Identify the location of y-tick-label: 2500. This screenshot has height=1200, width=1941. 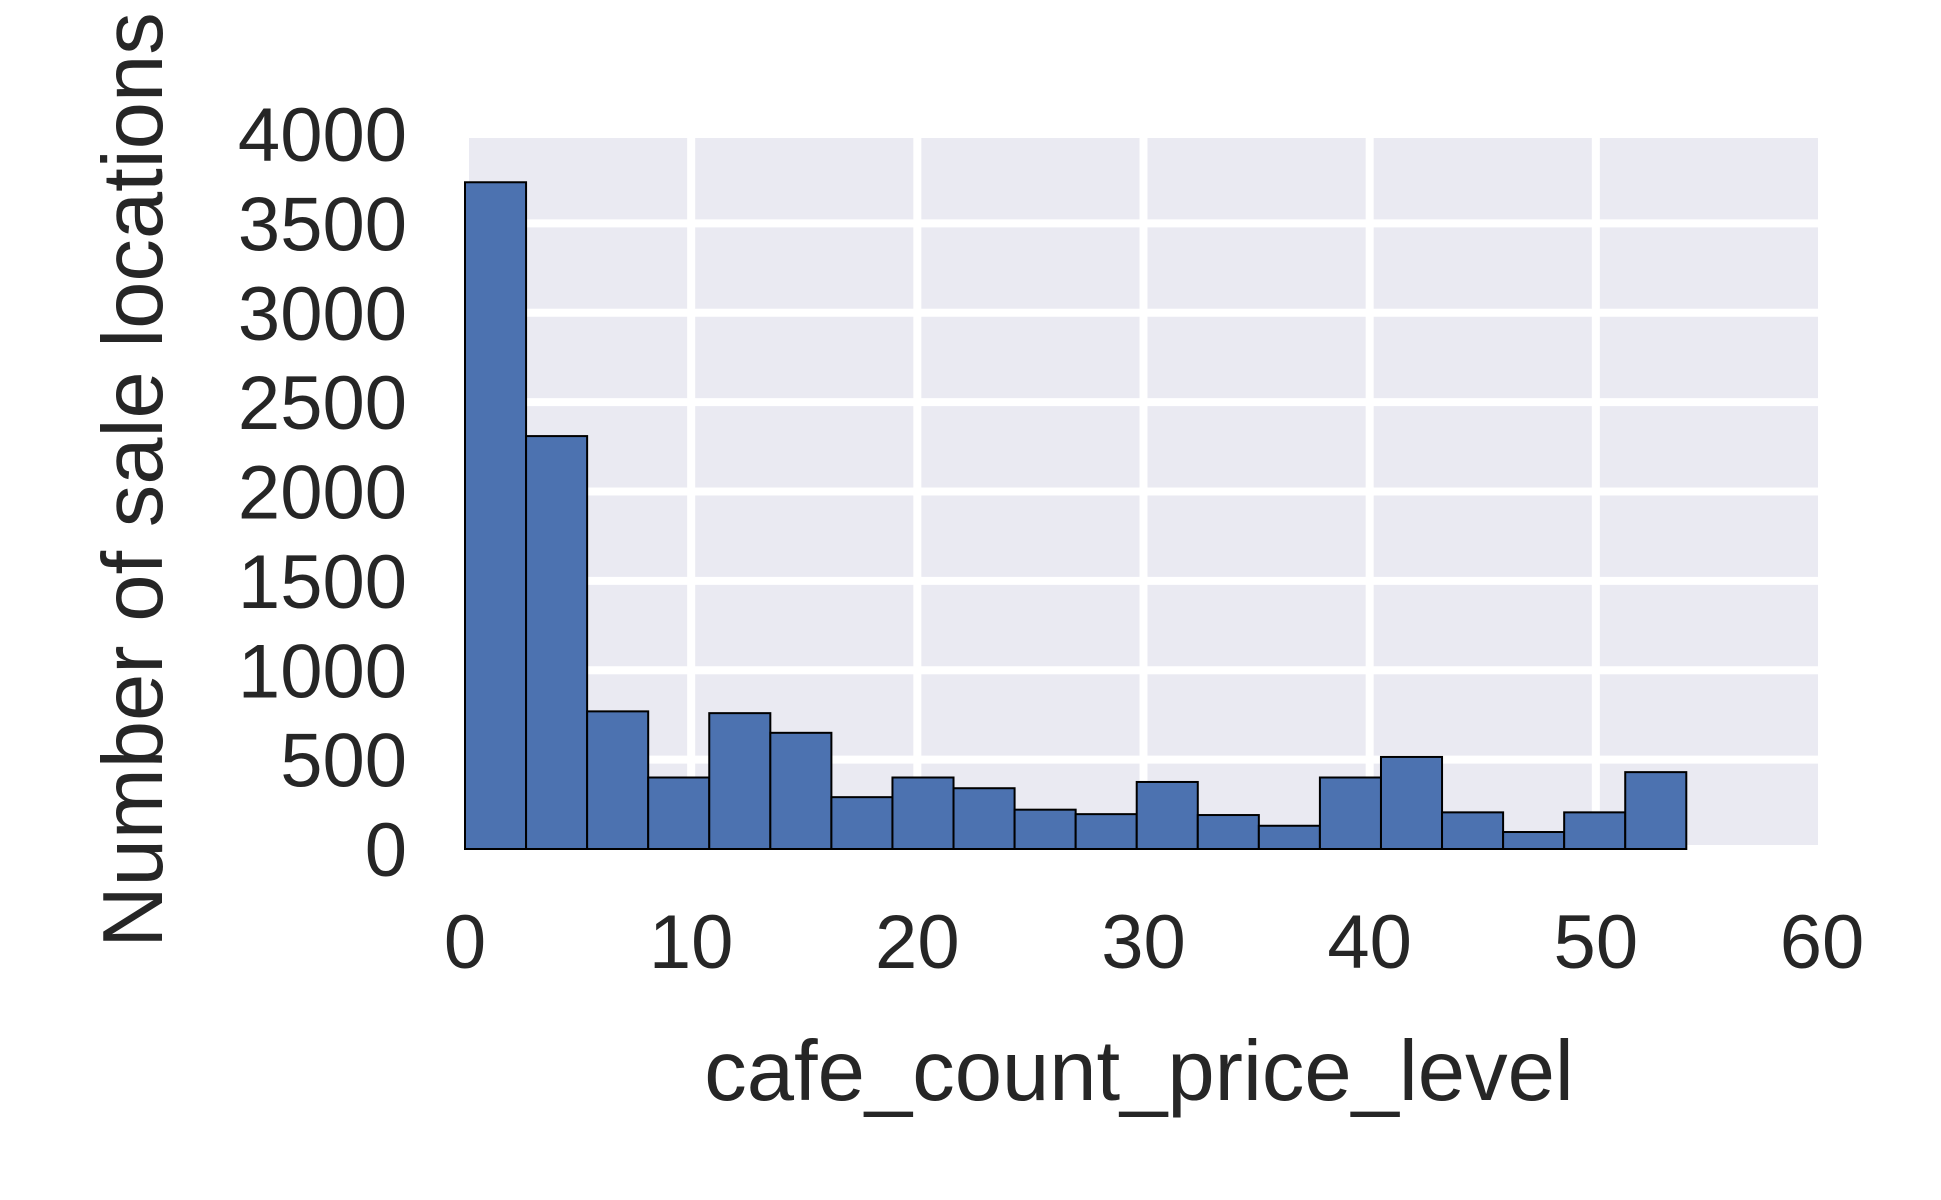
(322, 403).